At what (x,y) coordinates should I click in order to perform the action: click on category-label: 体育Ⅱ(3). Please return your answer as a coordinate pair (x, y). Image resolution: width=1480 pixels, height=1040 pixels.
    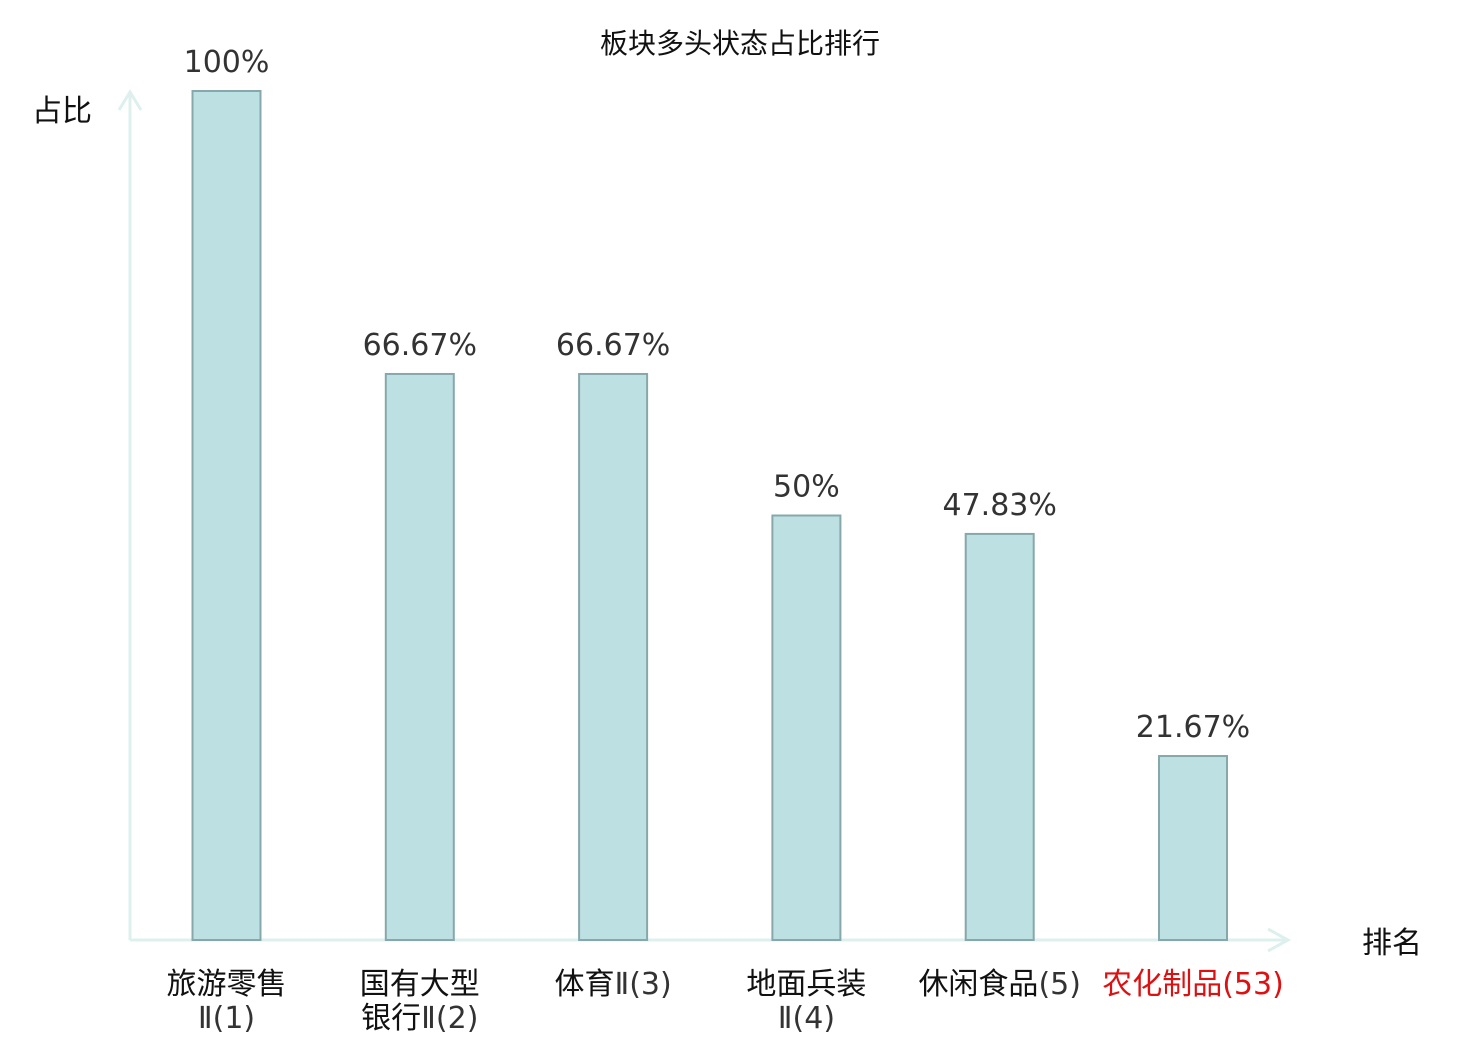
    Looking at the image, I should click on (612, 984).